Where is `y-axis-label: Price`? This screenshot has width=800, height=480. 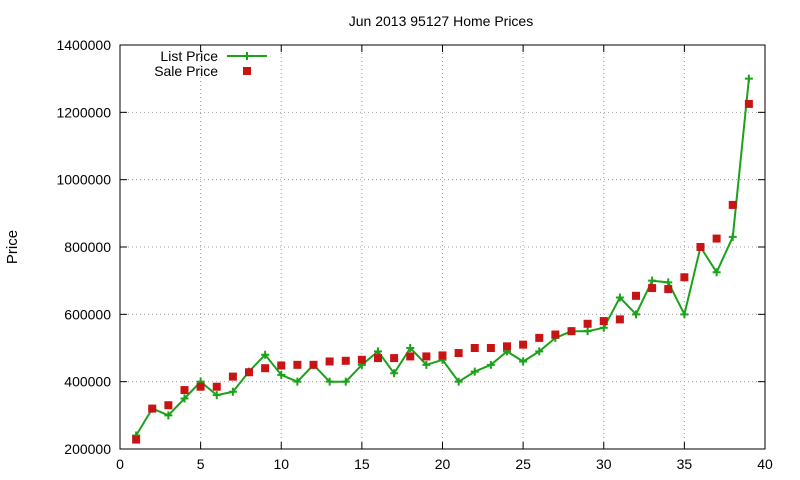 y-axis-label: Price is located at coordinates (12, 247).